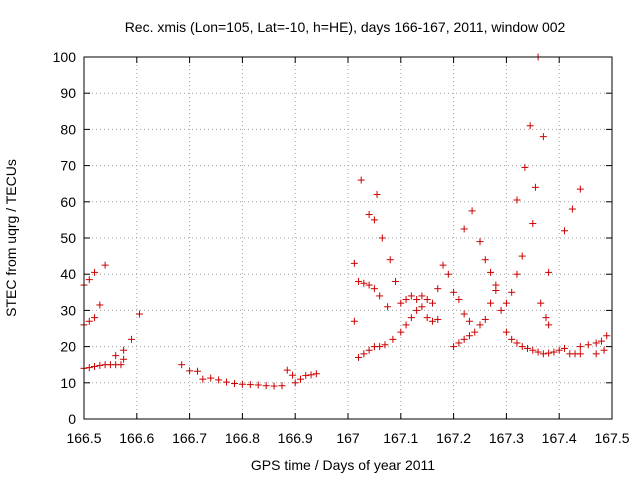 The image size is (640, 480). What do you see at coordinates (343, 465) in the screenshot?
I see `x-axis-label: GPS time / Days of year 2011` at bounding box center [343, 465].